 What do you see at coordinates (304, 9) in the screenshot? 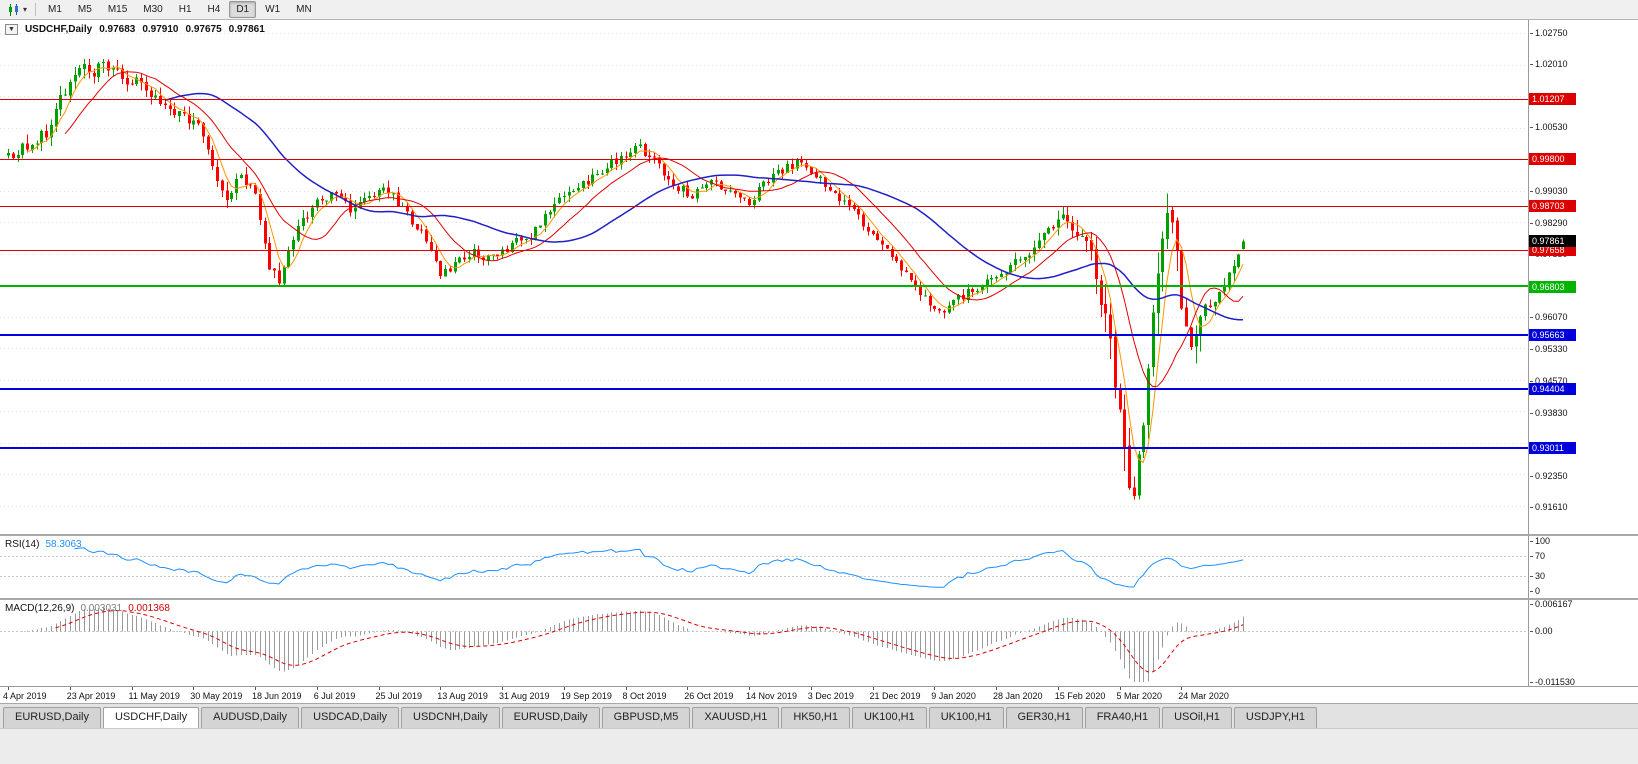
I see `timeframe-button-mn: MN` at bounding box center [304, 9].